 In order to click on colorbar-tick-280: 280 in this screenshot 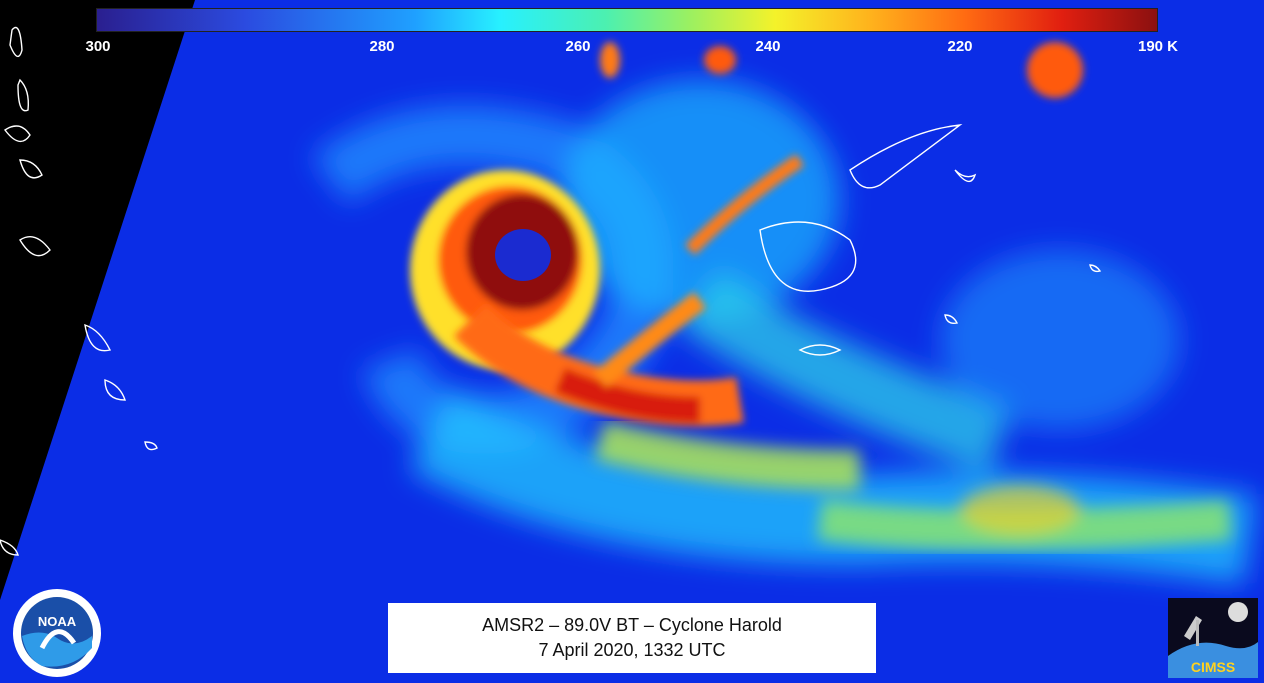, I will do `click(382, 46)`.